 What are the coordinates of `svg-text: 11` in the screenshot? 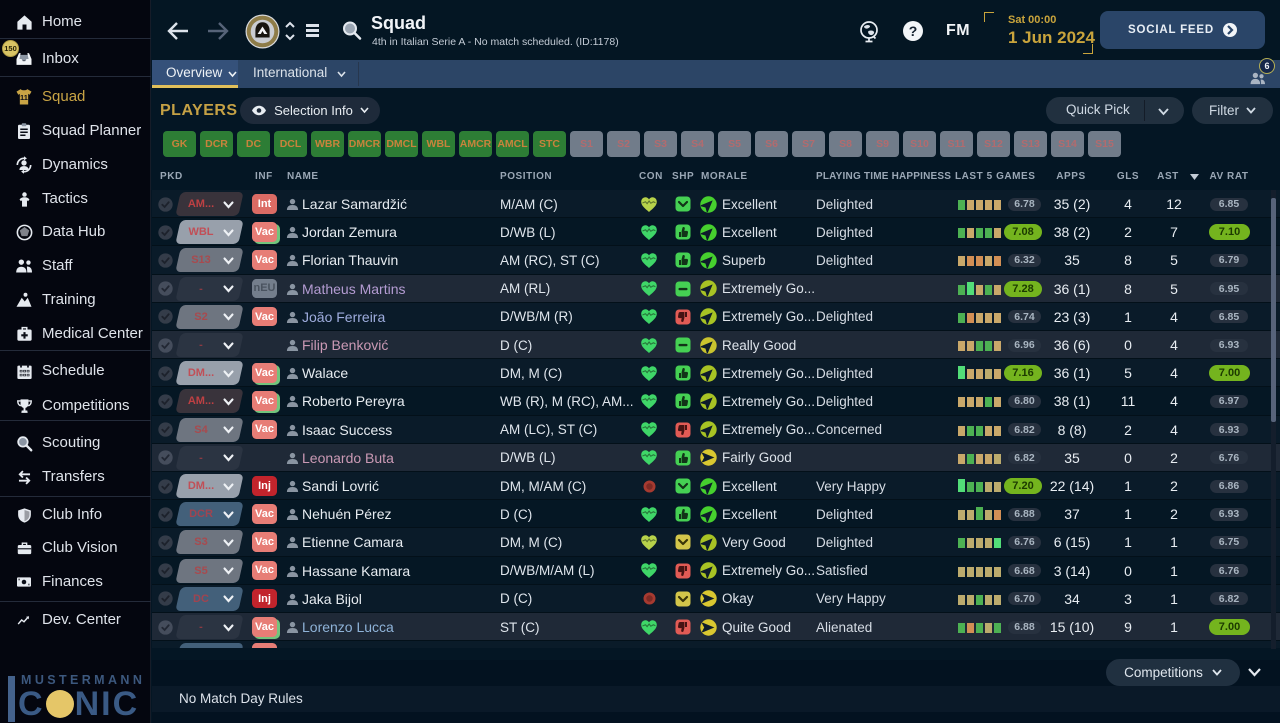 It's located at (24, 97).